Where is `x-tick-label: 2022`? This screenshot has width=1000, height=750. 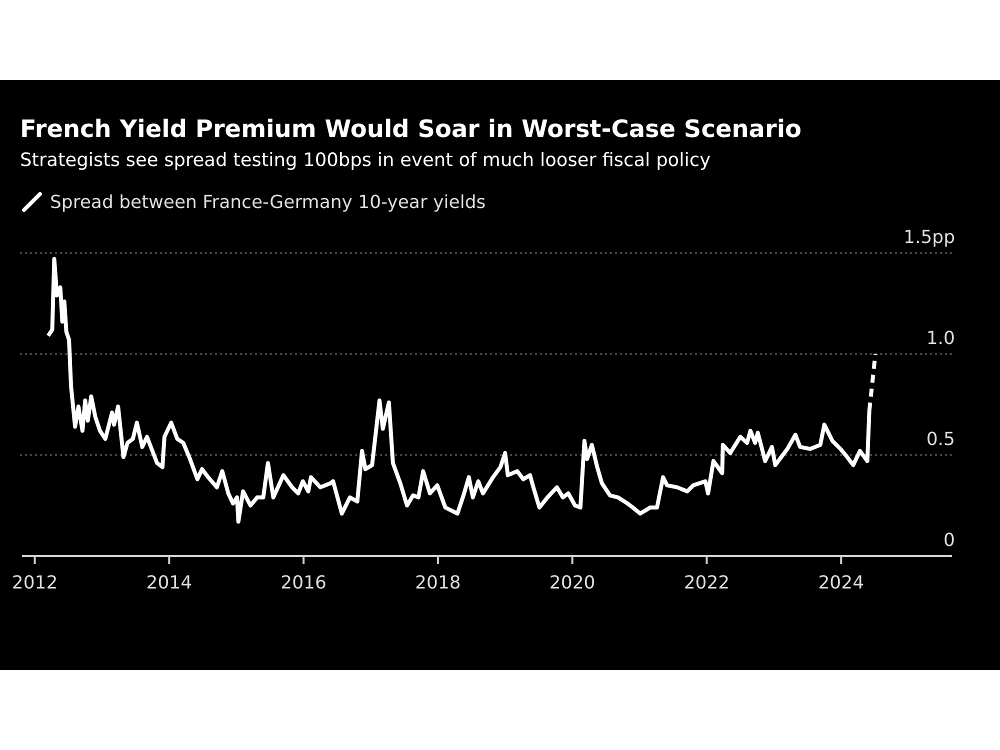 x-tick-label: 2022 is located at coordinates (707, 583).